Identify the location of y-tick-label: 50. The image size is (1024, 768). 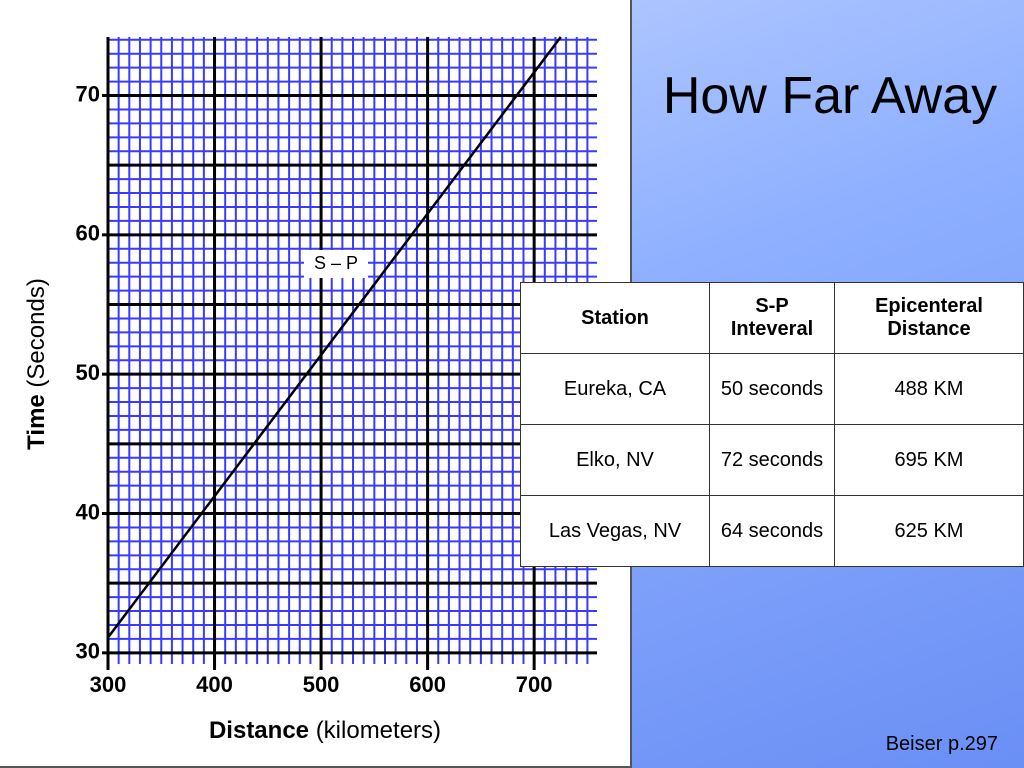
(88, 372).